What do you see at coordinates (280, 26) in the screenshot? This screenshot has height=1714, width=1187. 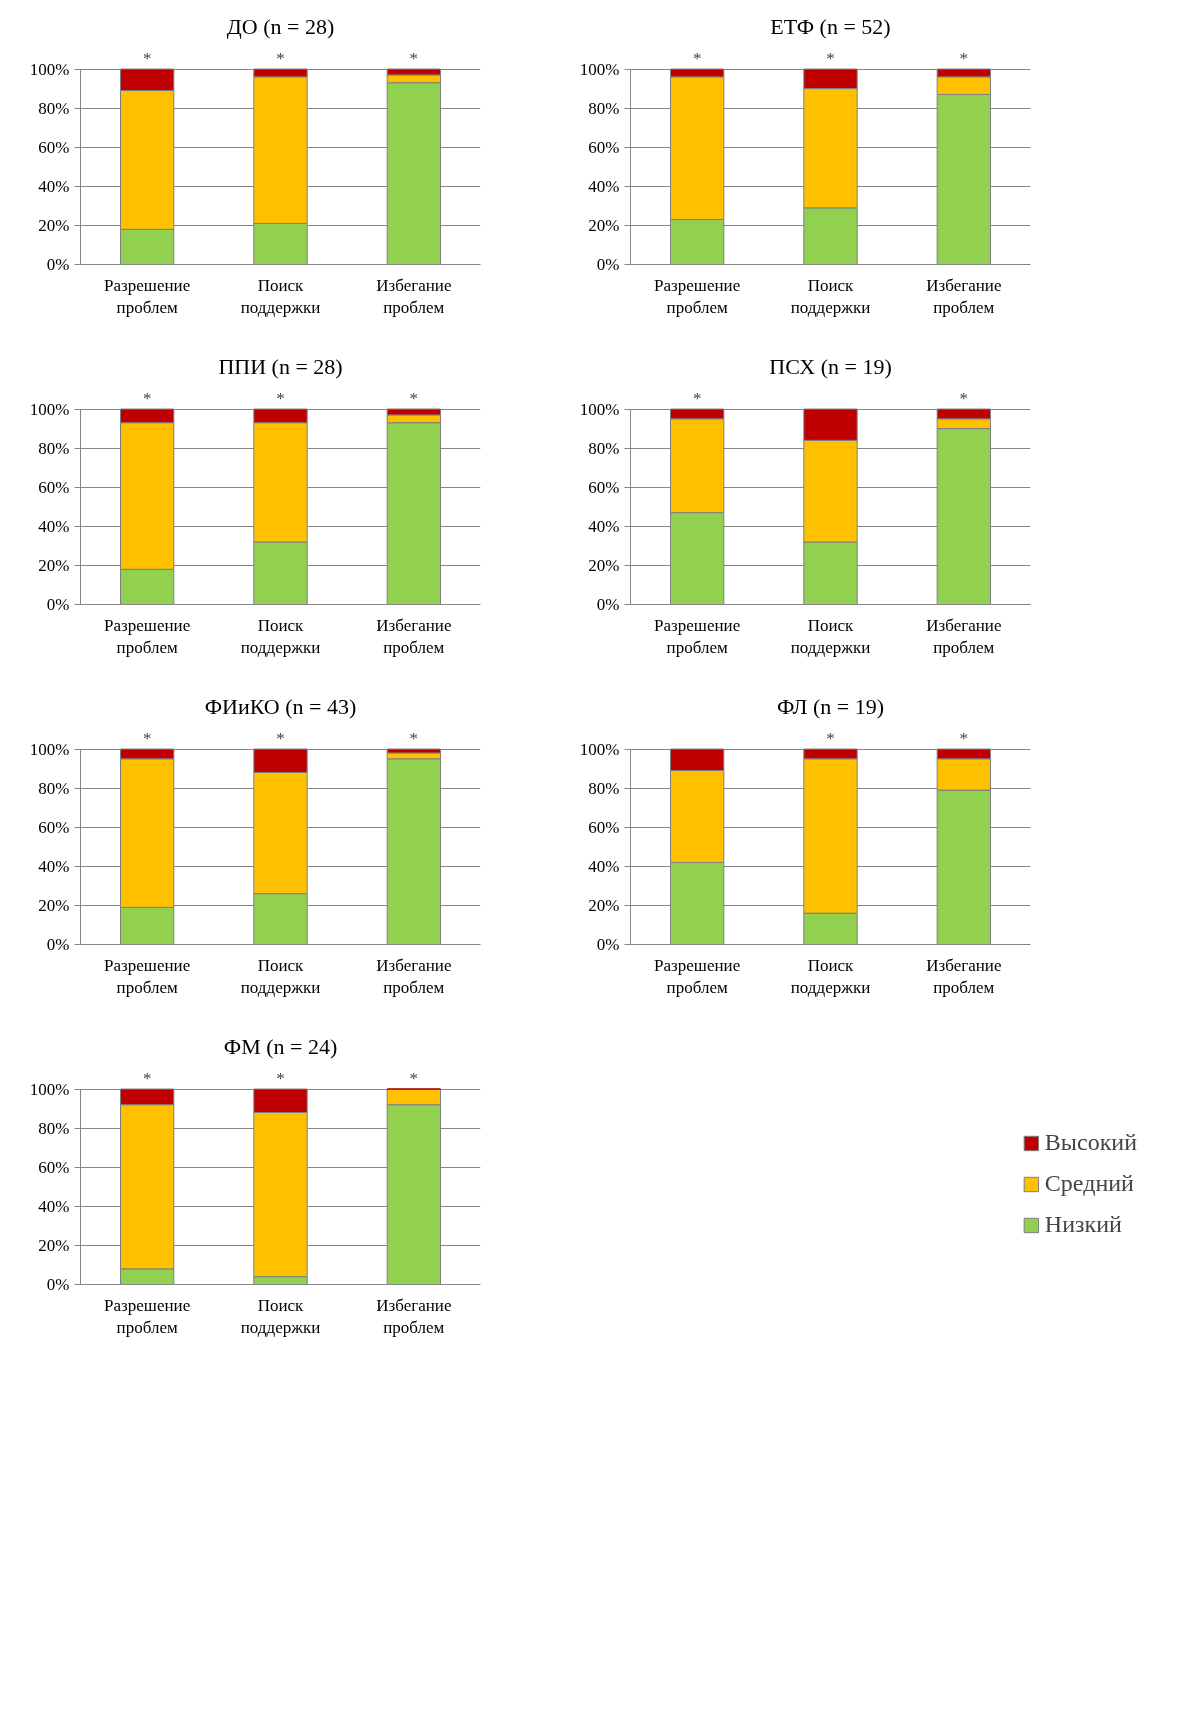 I see `chart-title: ДО (n = 28)` at bounding box center [280, 26].